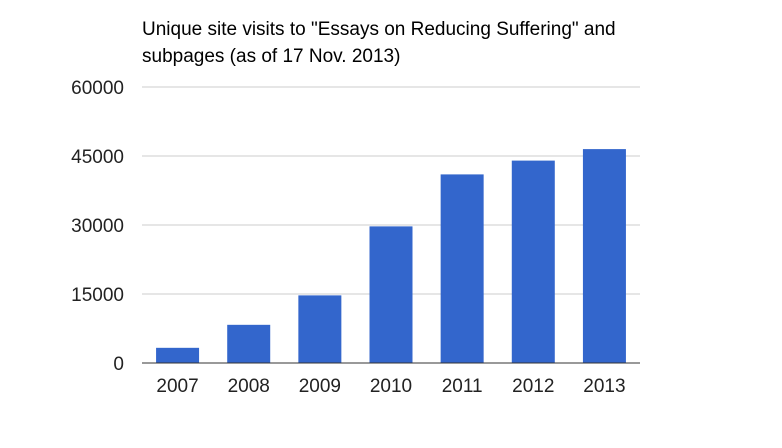 The image size is (782, 448). Describe the element at coordinates (249, 343) in the screenshot. I see `bar-2008` at that location.